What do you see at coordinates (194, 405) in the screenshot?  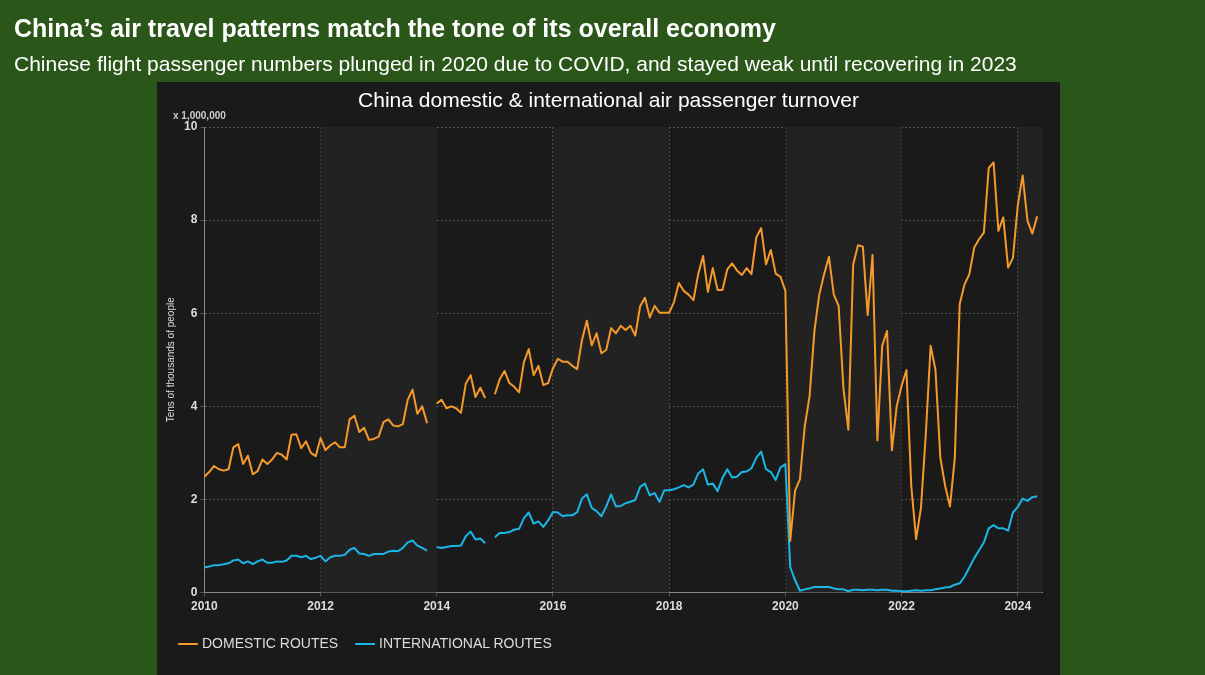 I see `y-tick-label: 4` at bounding box center [194, 405].